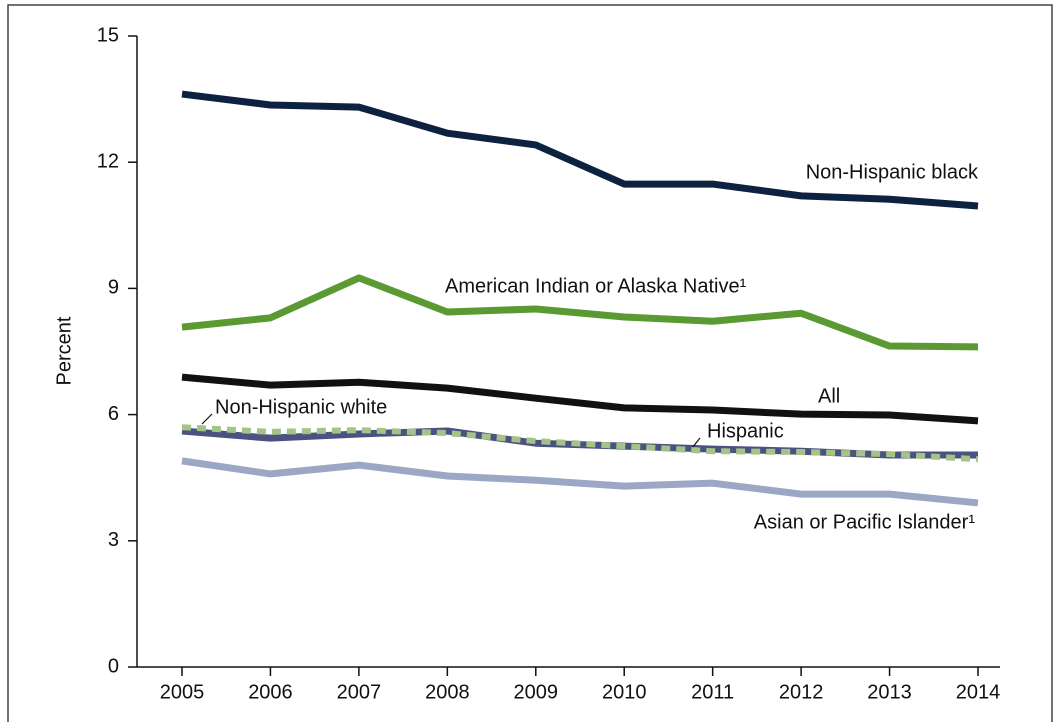 The width and height of the screenshot is (1064, 722). I want to click on x-tick-label: 2007, so click(359, 692).